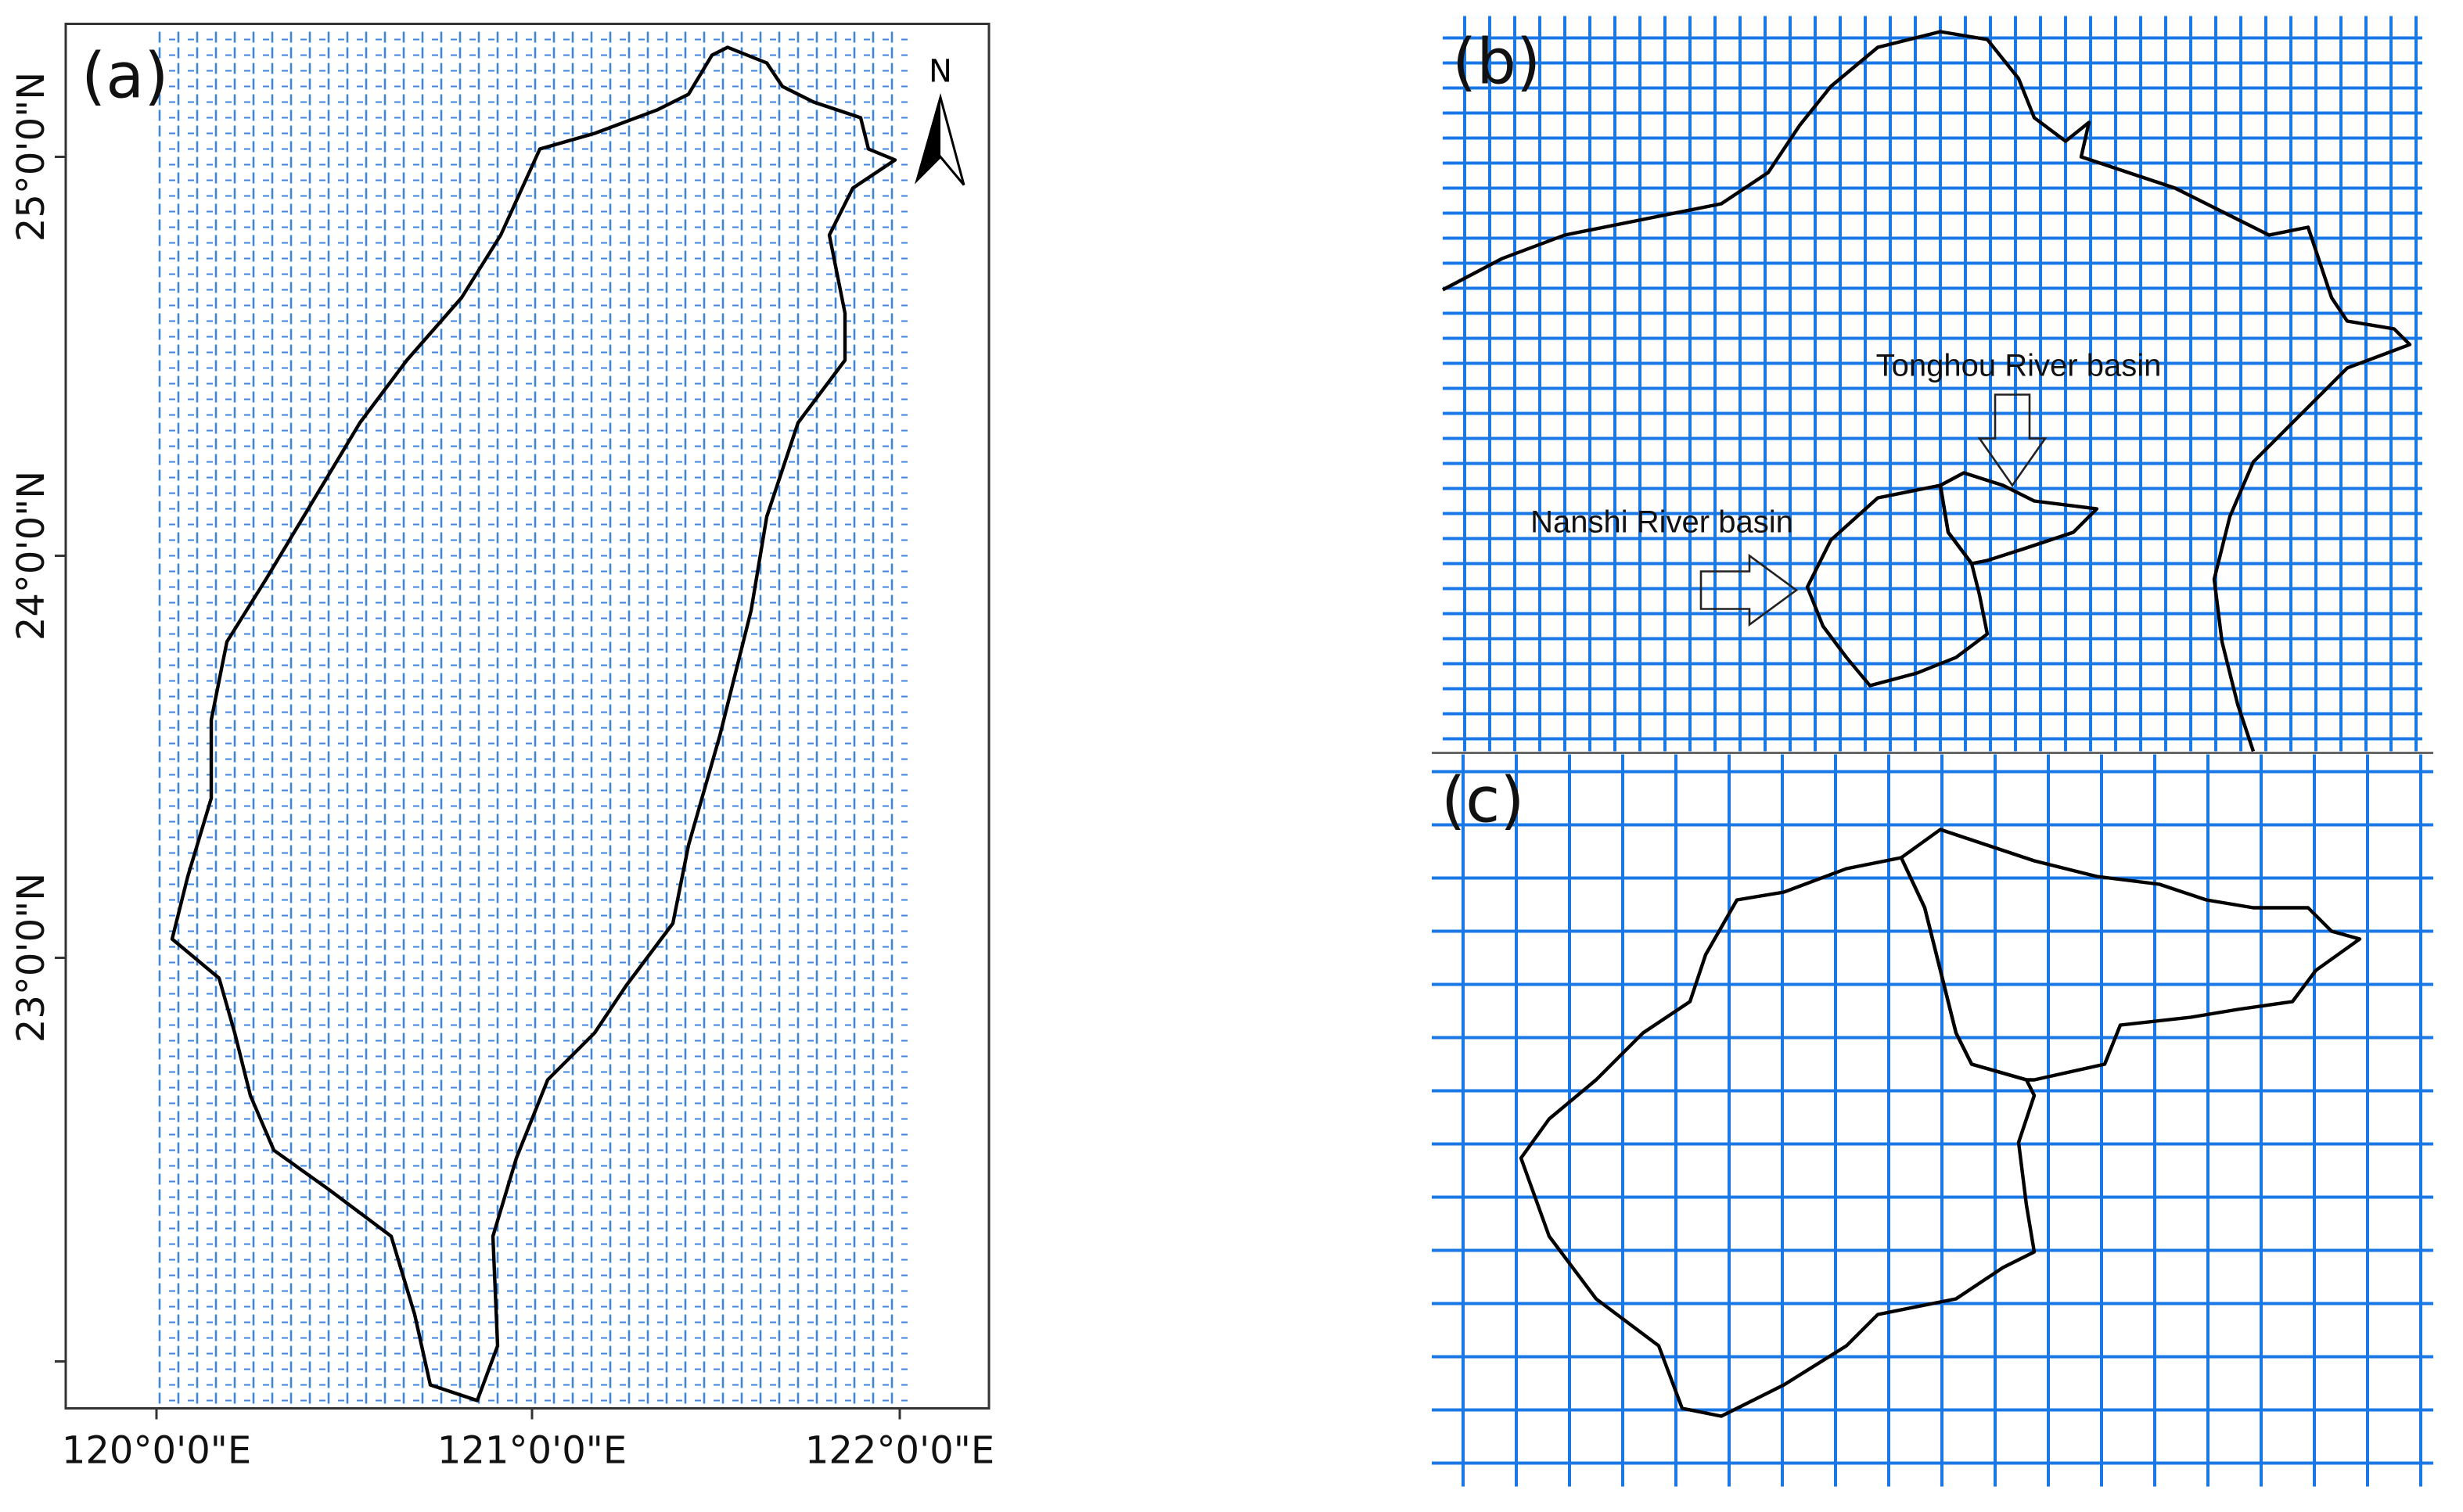  What do you see at coordinates (1482, 800) in the screenshot?
I see `panel-label: (c)` at bounding box center [1482, 800].